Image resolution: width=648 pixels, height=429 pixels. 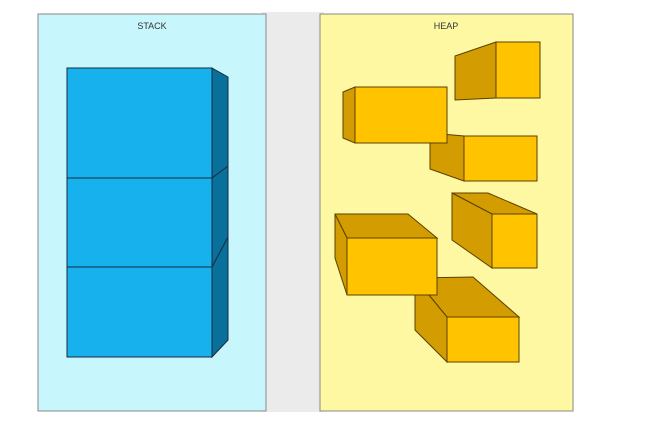 I want to click on heap-label: HEAP, so click(x=446, y=26).